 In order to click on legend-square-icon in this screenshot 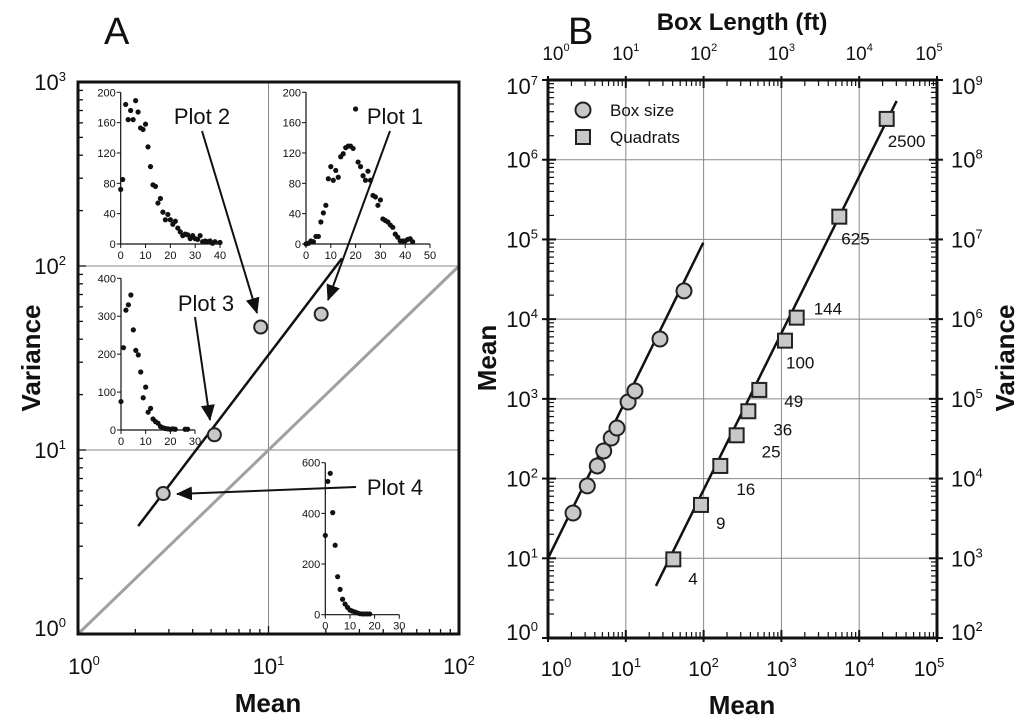, I will do `click(583, 137)`.